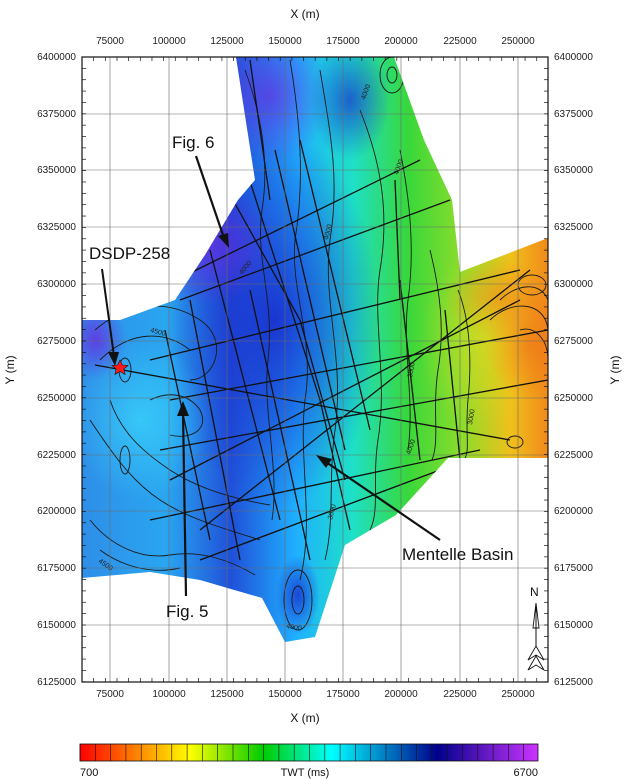 The image size is (629, 779). What do you see at coordinates (573, 227) in the screenshot?
I see `y-tick-right: 6325000` at bounding box center [573, 227].